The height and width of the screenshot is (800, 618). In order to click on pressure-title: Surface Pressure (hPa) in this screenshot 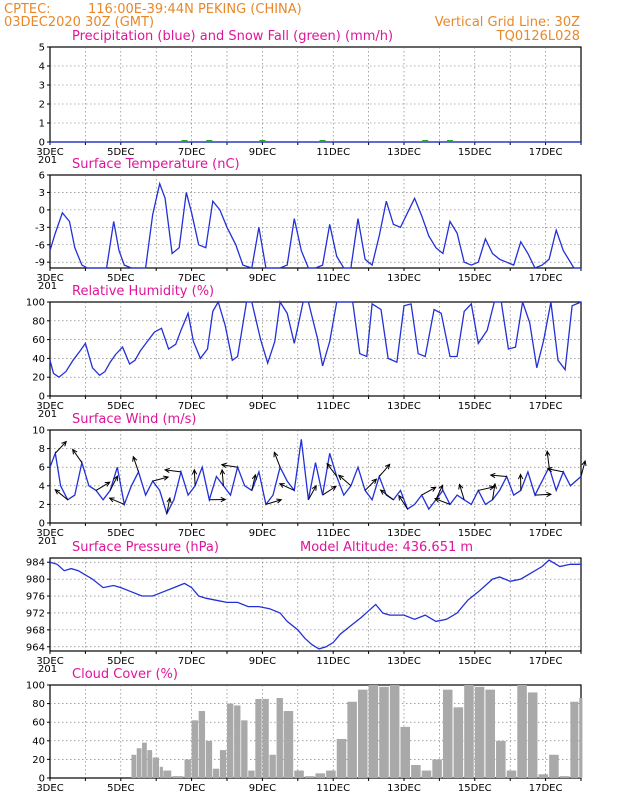, I will do `click(145, 547)`.